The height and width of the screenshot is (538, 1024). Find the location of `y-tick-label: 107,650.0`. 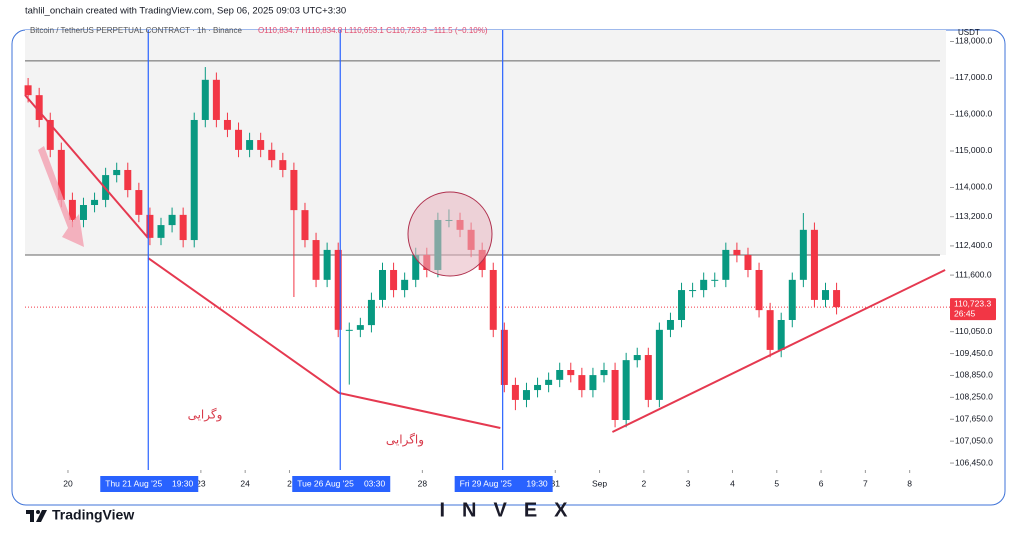

y-tick-label: 107,650.0 is located at coordinates (974, 419).